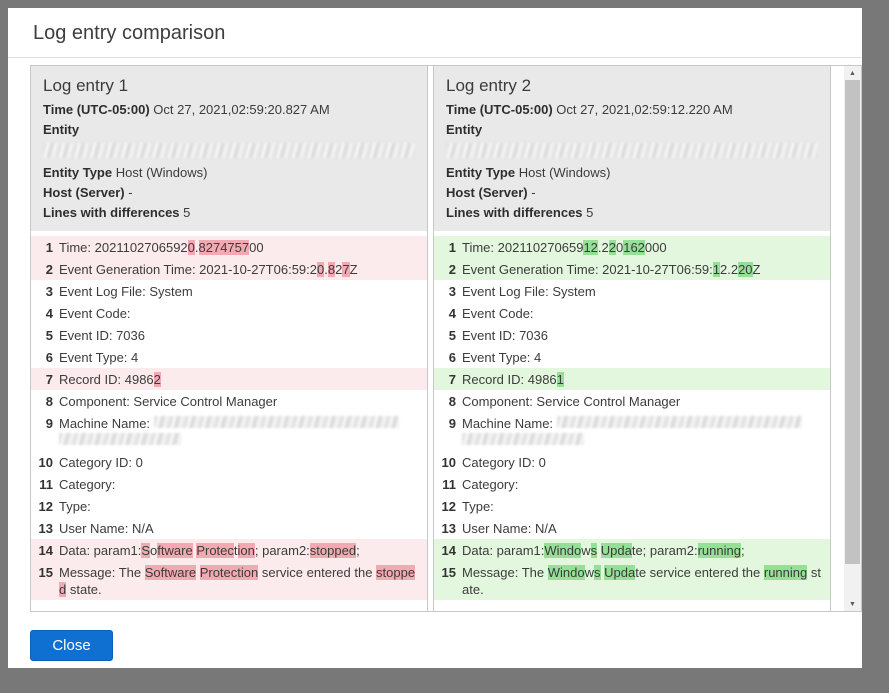 This screenshot has height=693, width=889. What do you see at coordinates (571, 401) in the screenshot?
I see `line-text: Component: Service Control Manager` at bounding box center [571, 401].